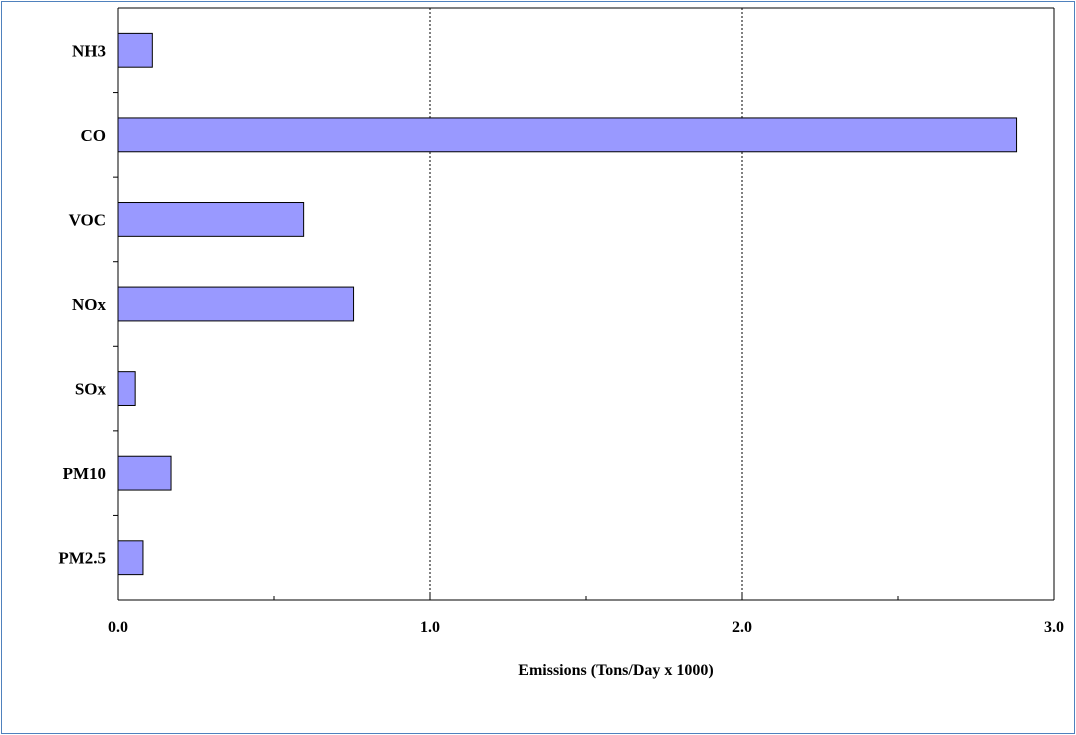 The width and height of the screenshot is (1076, 735). I want to click on bar-pm10, so click(144, 473).